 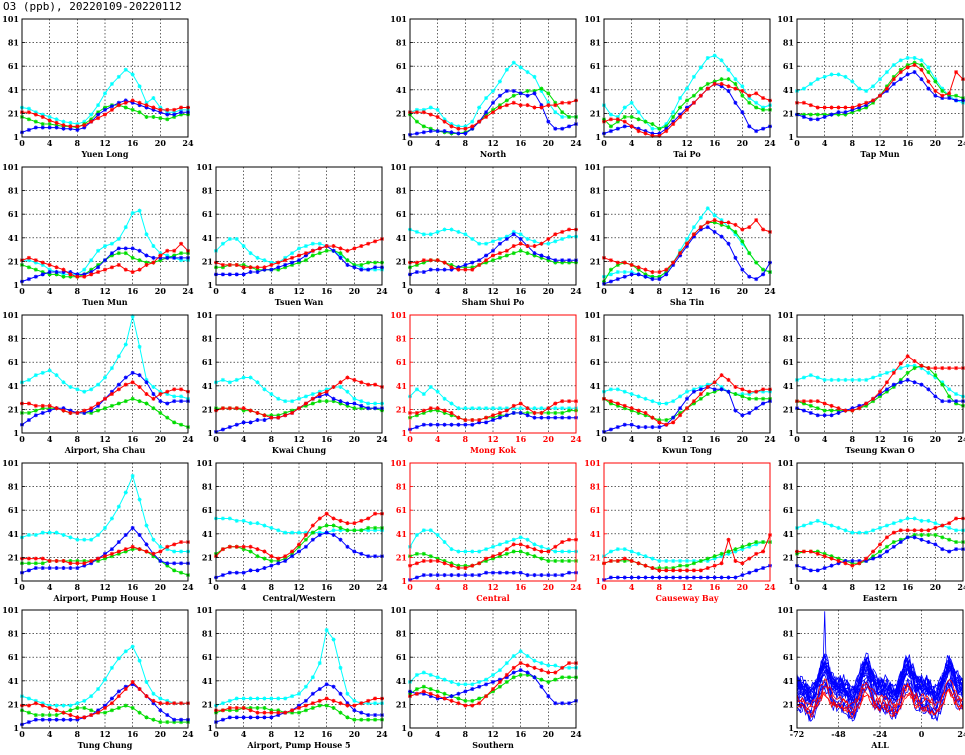 What do you see at coordinates (210, 285) in the screenshot?
I see `y-tick-label: 1` at bounding box center [210, 285].